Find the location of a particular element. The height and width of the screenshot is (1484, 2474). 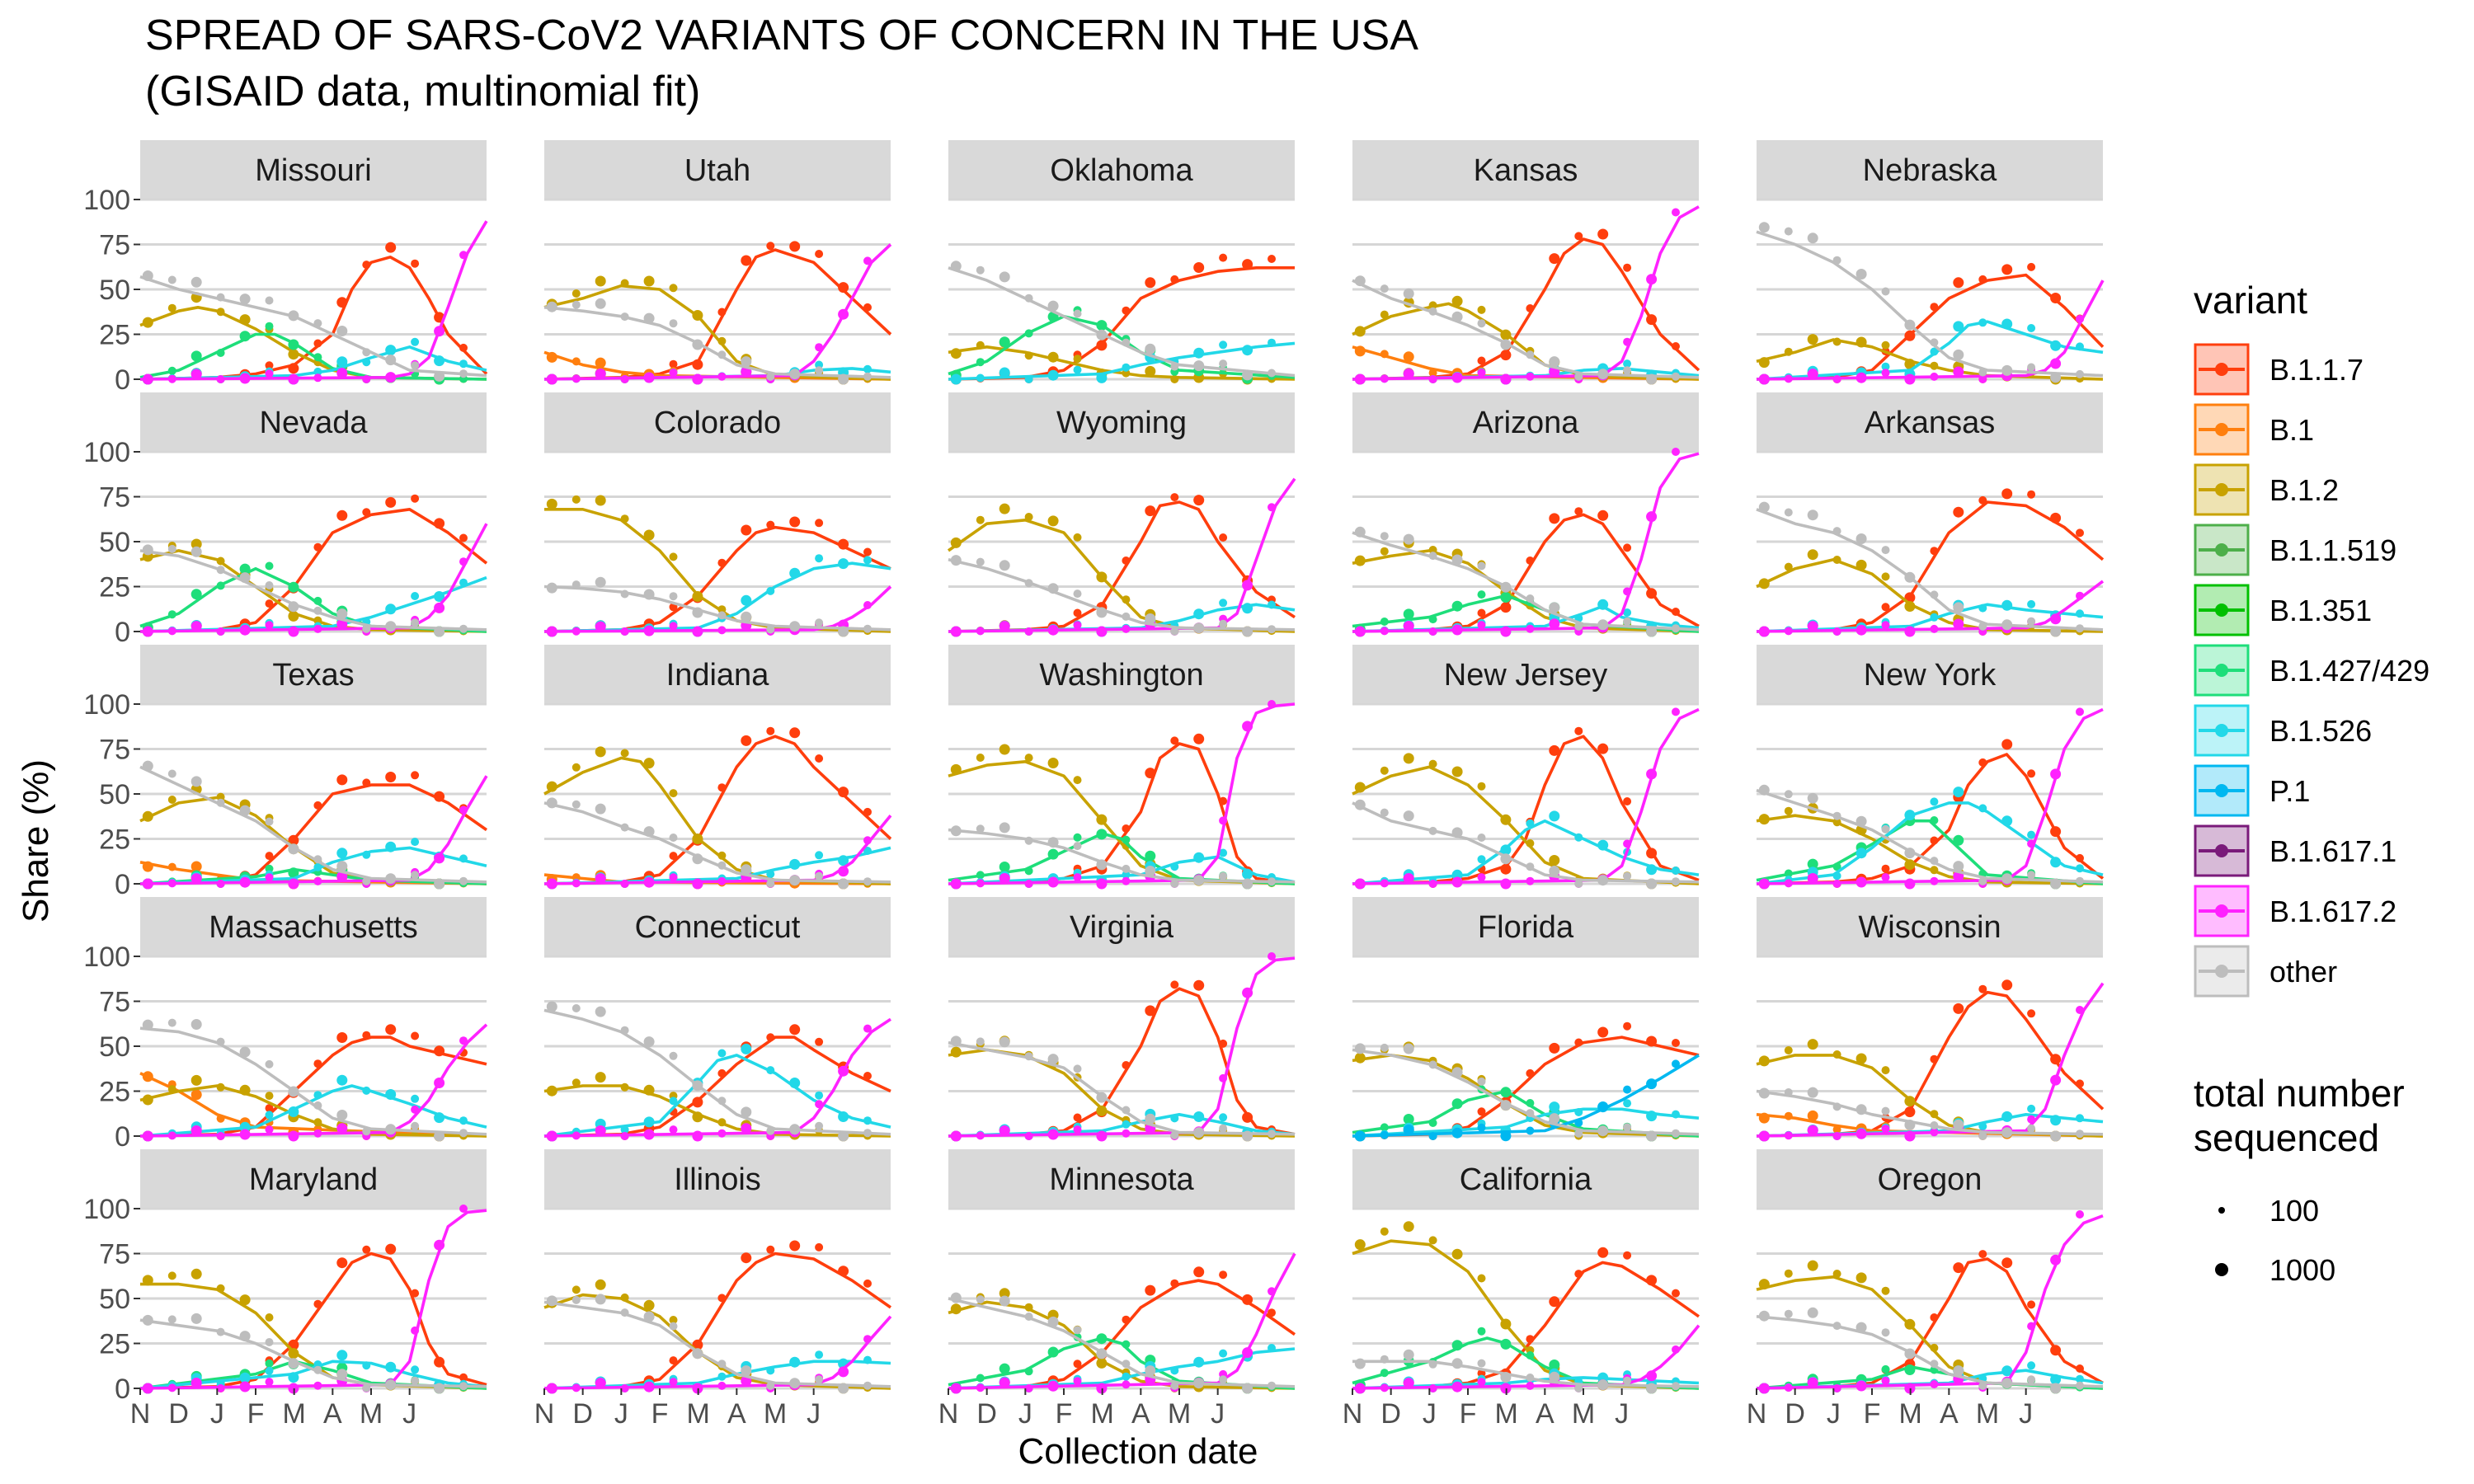

panel-wisconsin-series-b-1-1-7-point is located at coordinates (1958, 1009).